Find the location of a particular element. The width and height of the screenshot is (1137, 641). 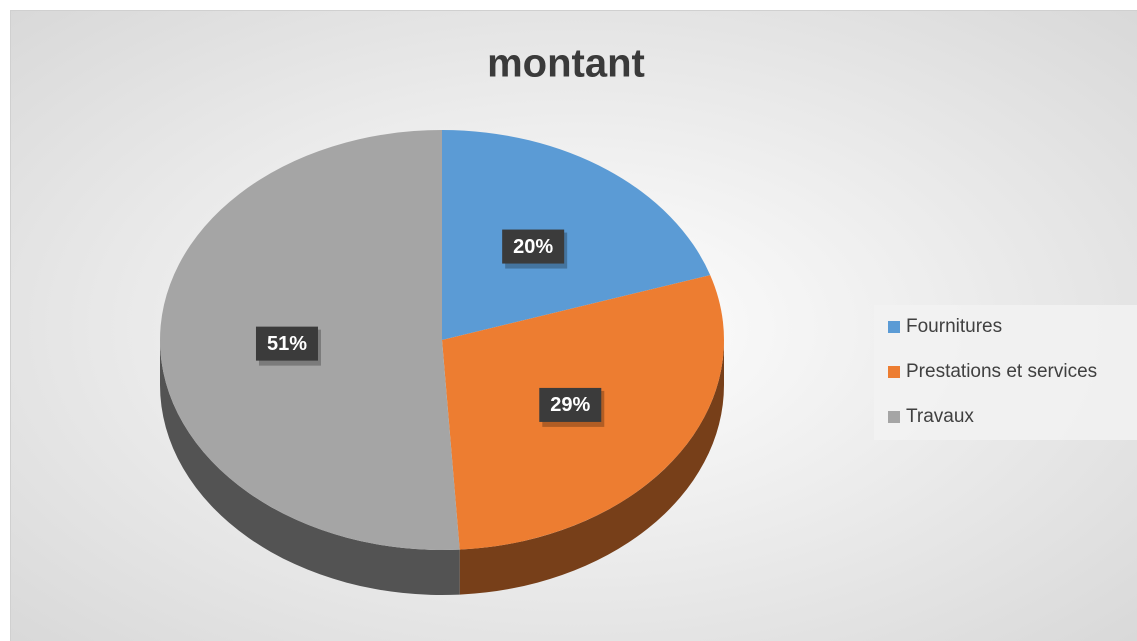

data-label: 29% is located at coordinates (570, 405).